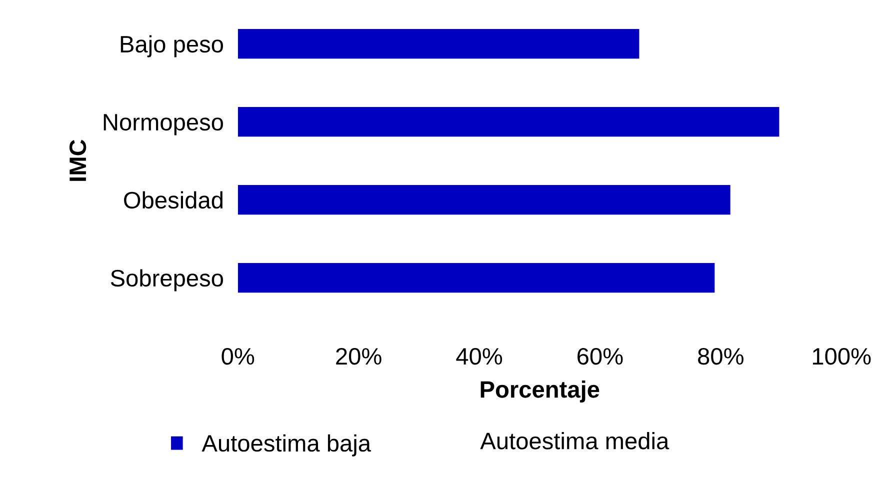  I want to click on x-tick-label: 40%, so click(479, 356).